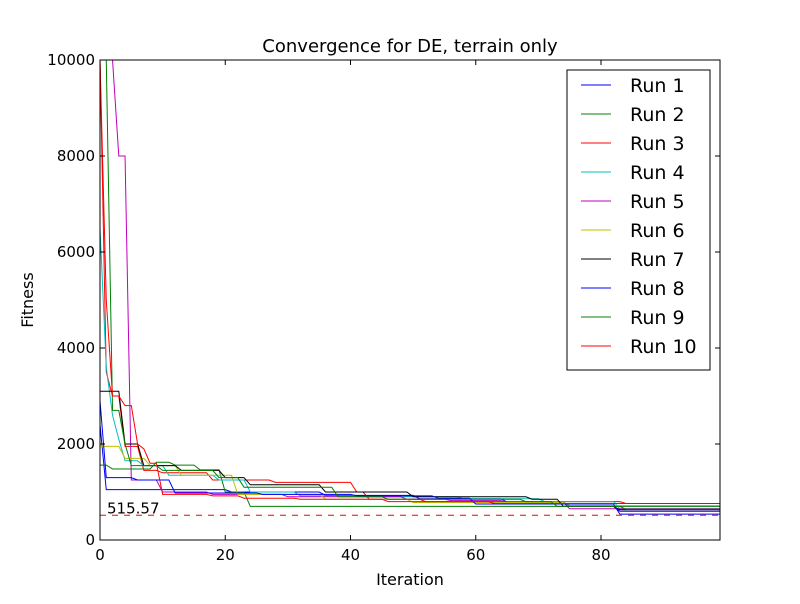 The image size is (800, 604). Describe the element at coordinates (350, 555) in the screenshot. I see `x-tick-label: 40` at that location.